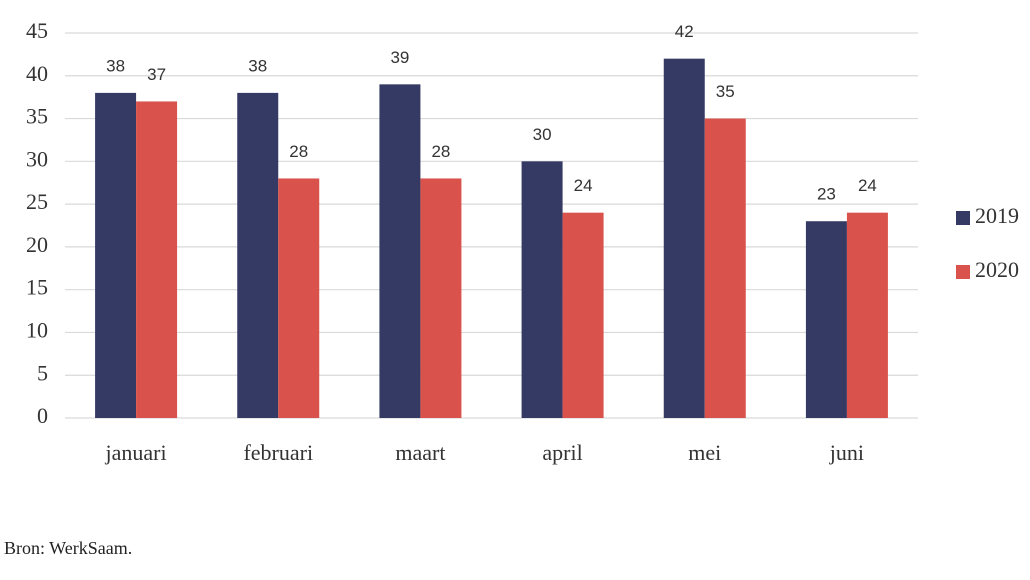  What do you see at coordinates (278, 452) in the screenshot?
I see `x-tick-label: februari` at bounding box center [278, 452].